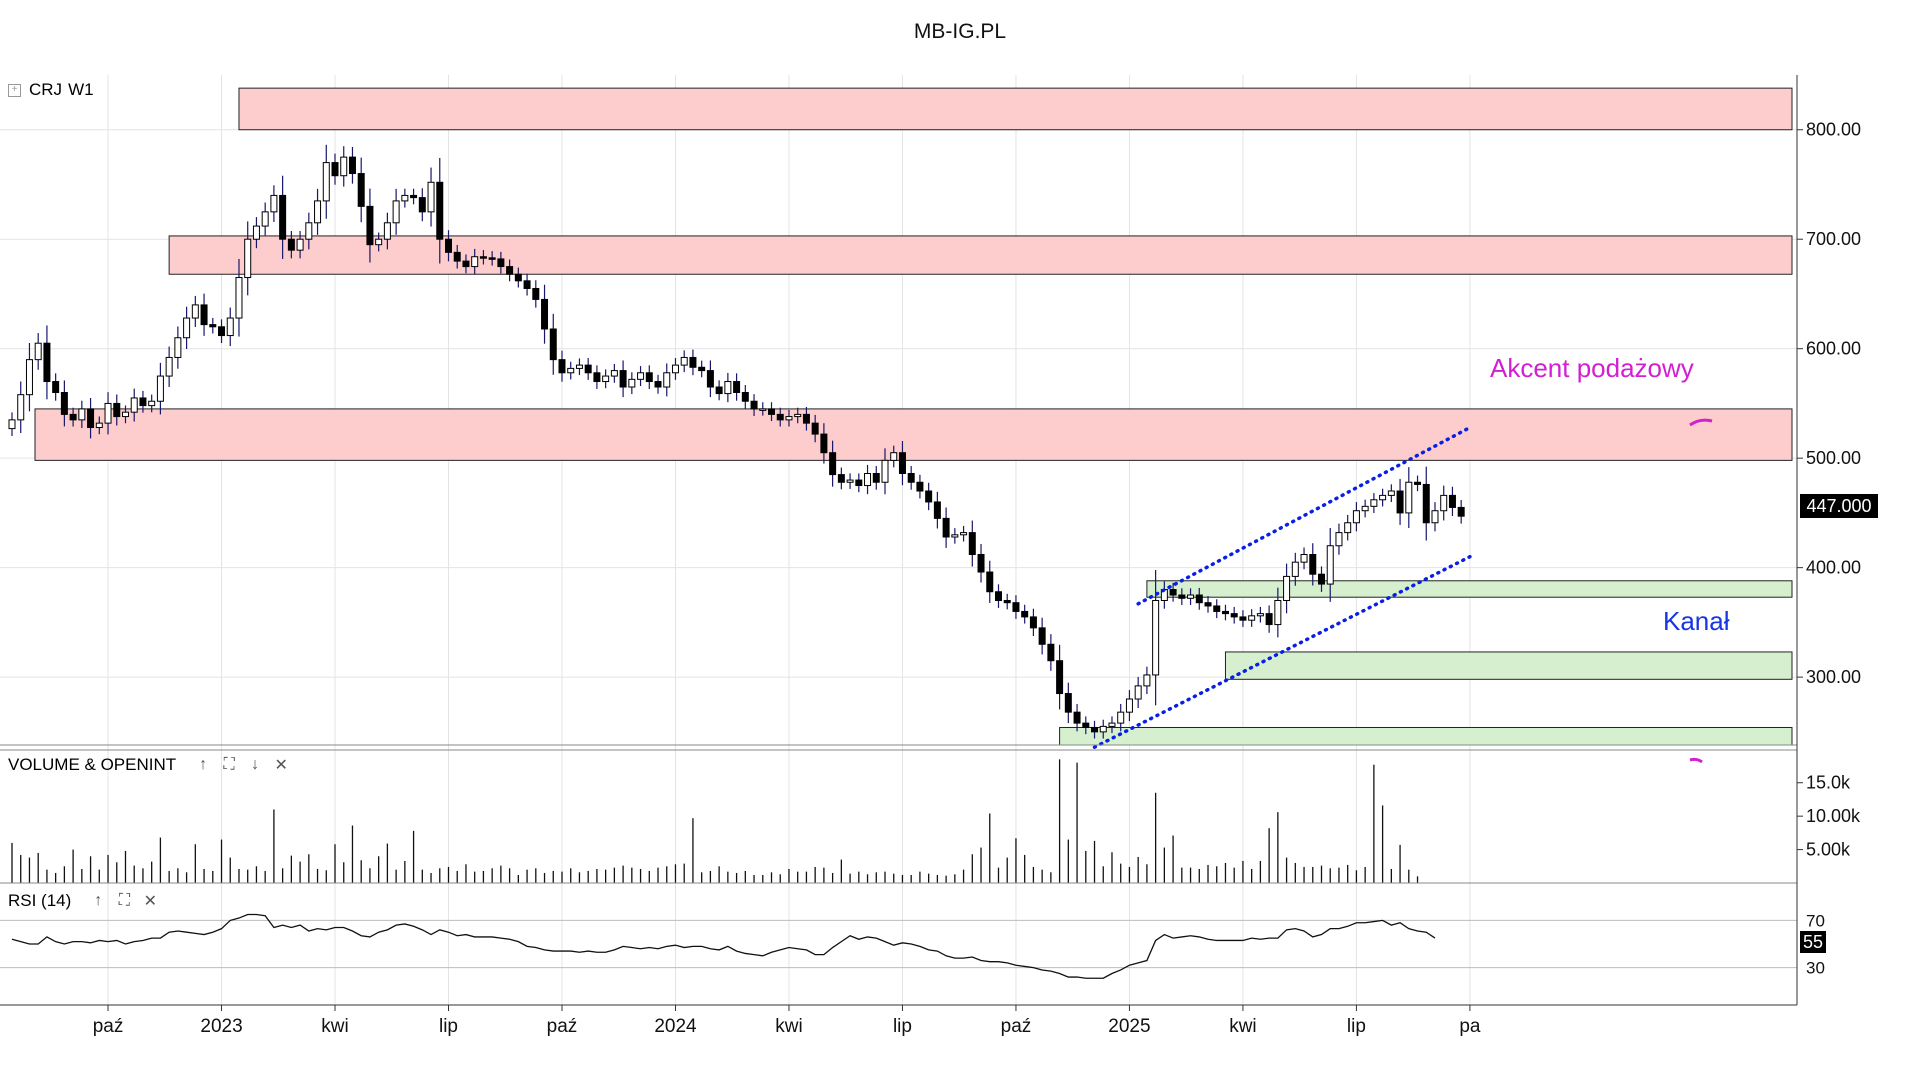 Image resolution: width=1920 pixels, height=1080 pixels. What do you see at coordinates (1129, 1026) in the screenshot?
I see `time-tick-label: 2025` at bounding box center [1129, 1026].